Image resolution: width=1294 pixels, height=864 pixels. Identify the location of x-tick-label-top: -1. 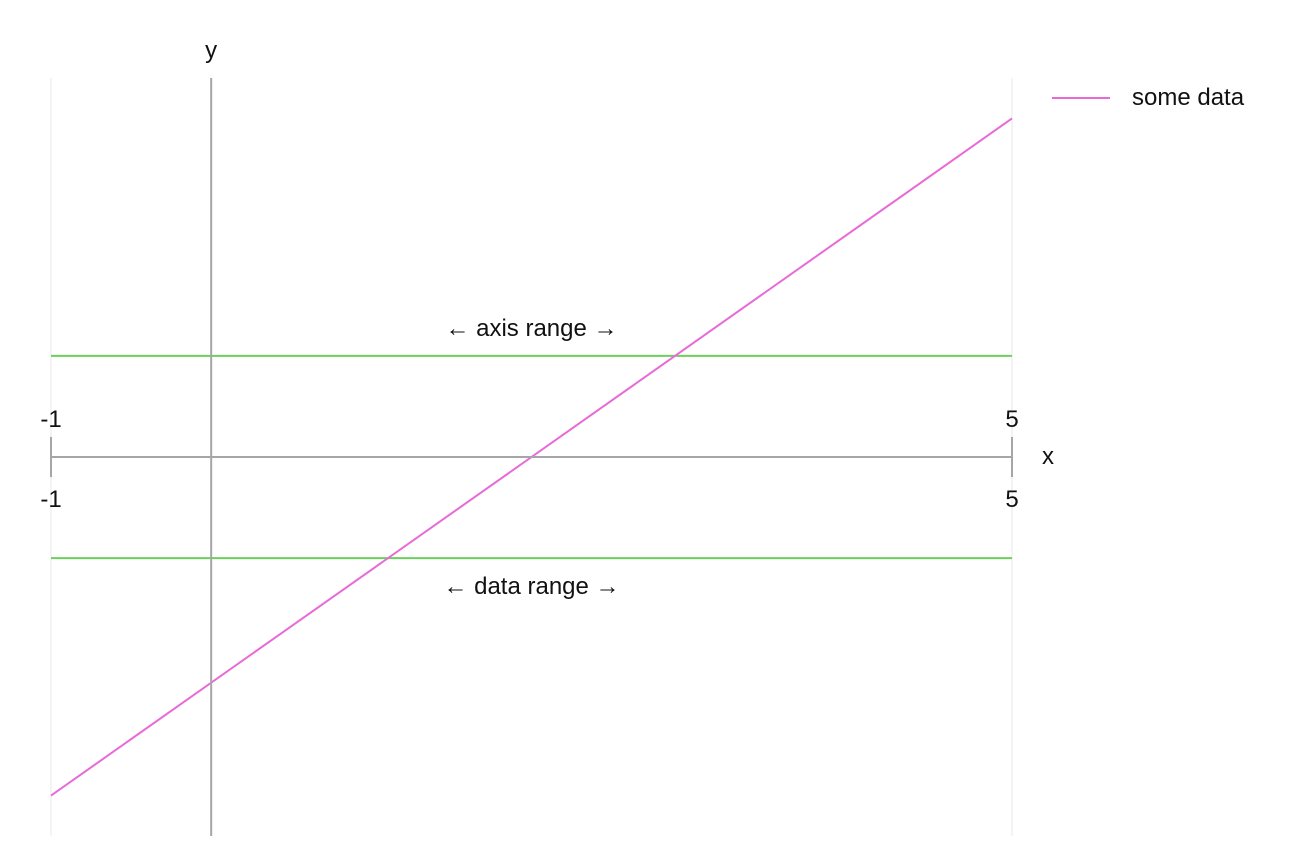
(50, 419).